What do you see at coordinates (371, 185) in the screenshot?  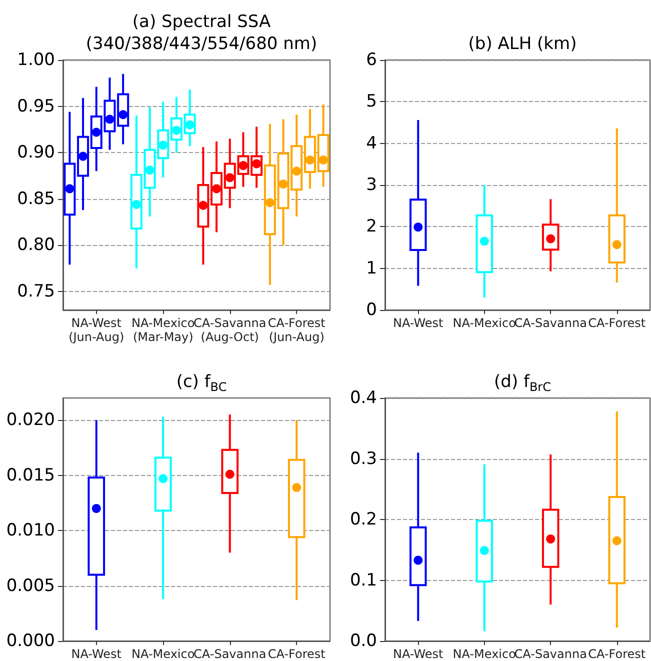 I see `y-tick-label: 3` at bounding box center [371, 185].